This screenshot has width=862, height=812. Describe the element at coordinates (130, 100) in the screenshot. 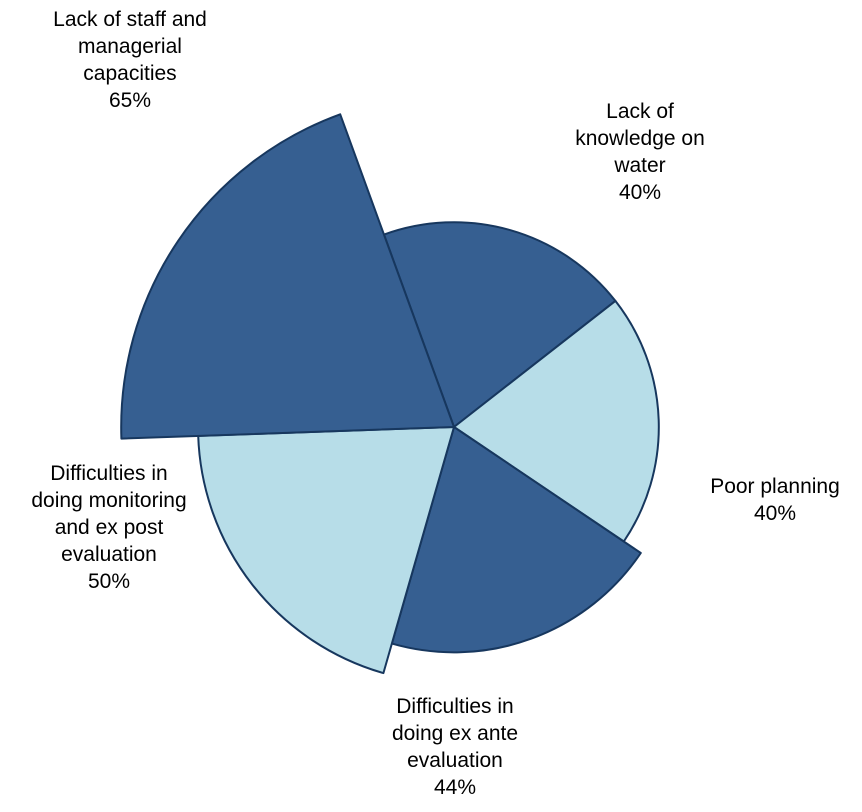

I see `value-label: 65%` at that location.